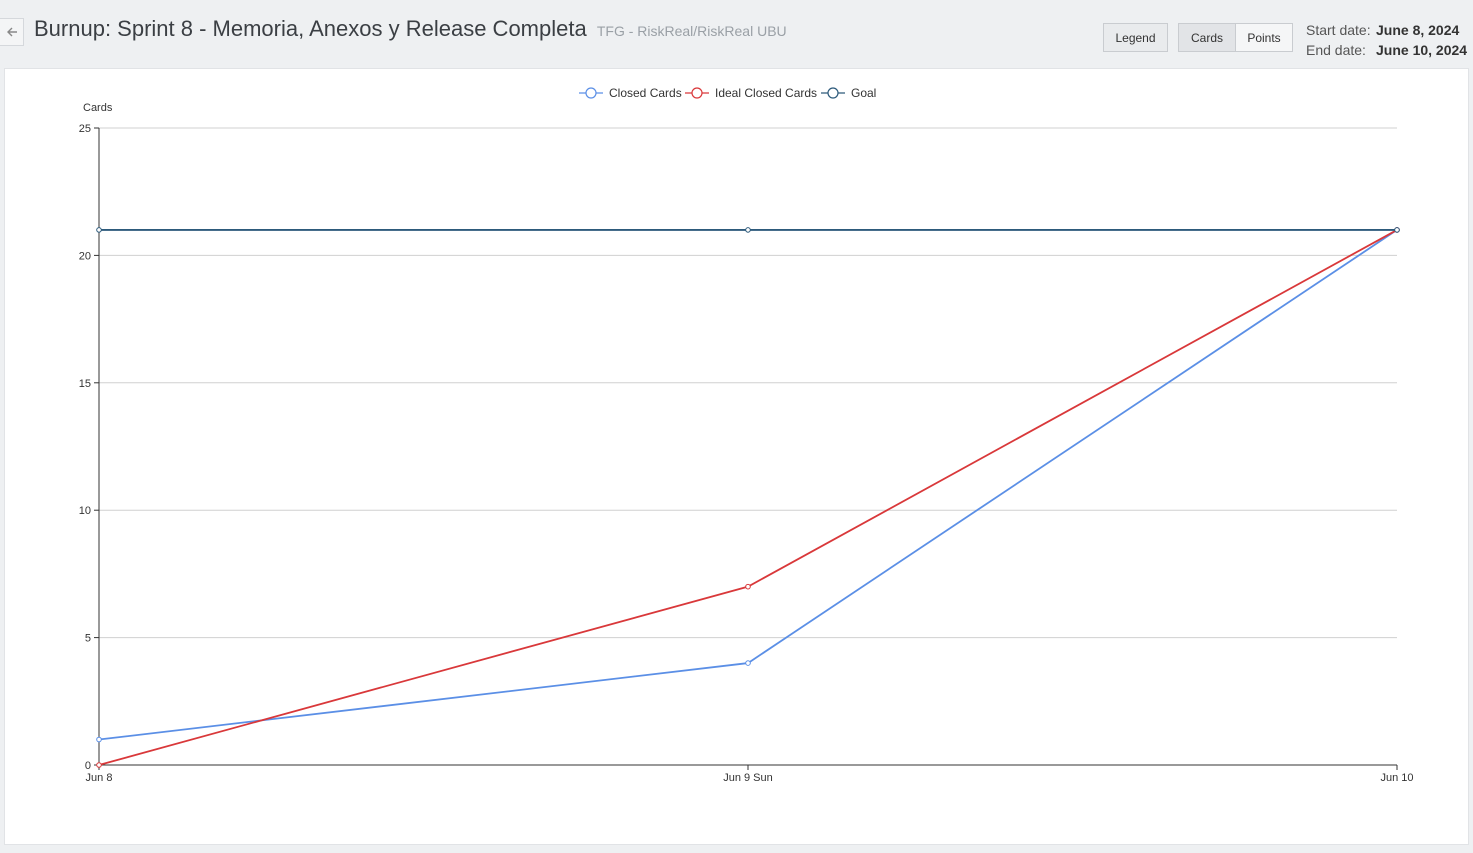  Describe the element at coordinates (848, 93) in the screenshot. I see `legend-item: Goal` at that location.